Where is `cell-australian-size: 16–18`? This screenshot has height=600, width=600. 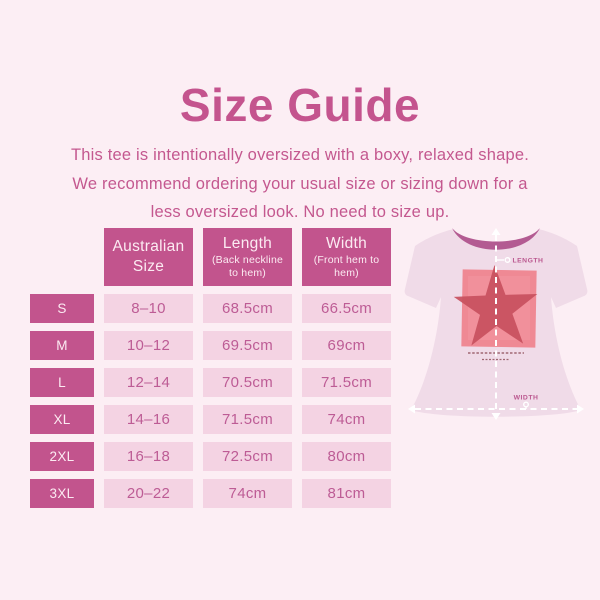
cell-australian-size: 16–18 is located at coordinates (148, 456).